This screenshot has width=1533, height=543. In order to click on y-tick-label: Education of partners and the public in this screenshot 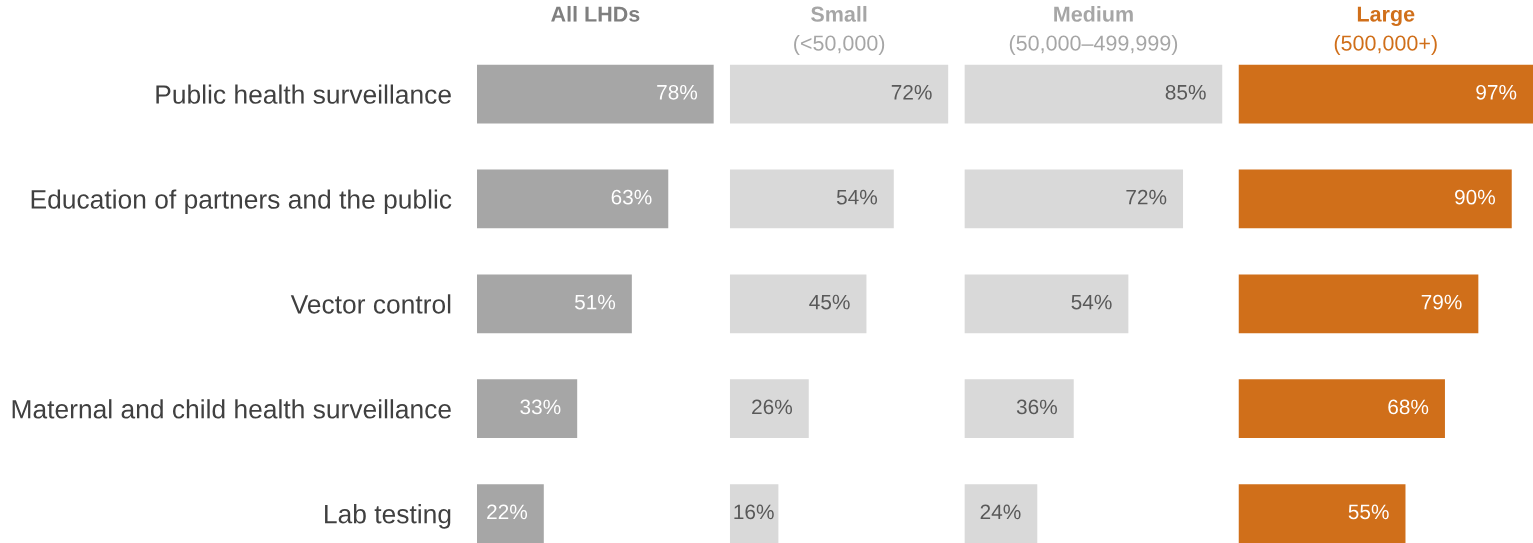, I will do `click(241, 201)`.